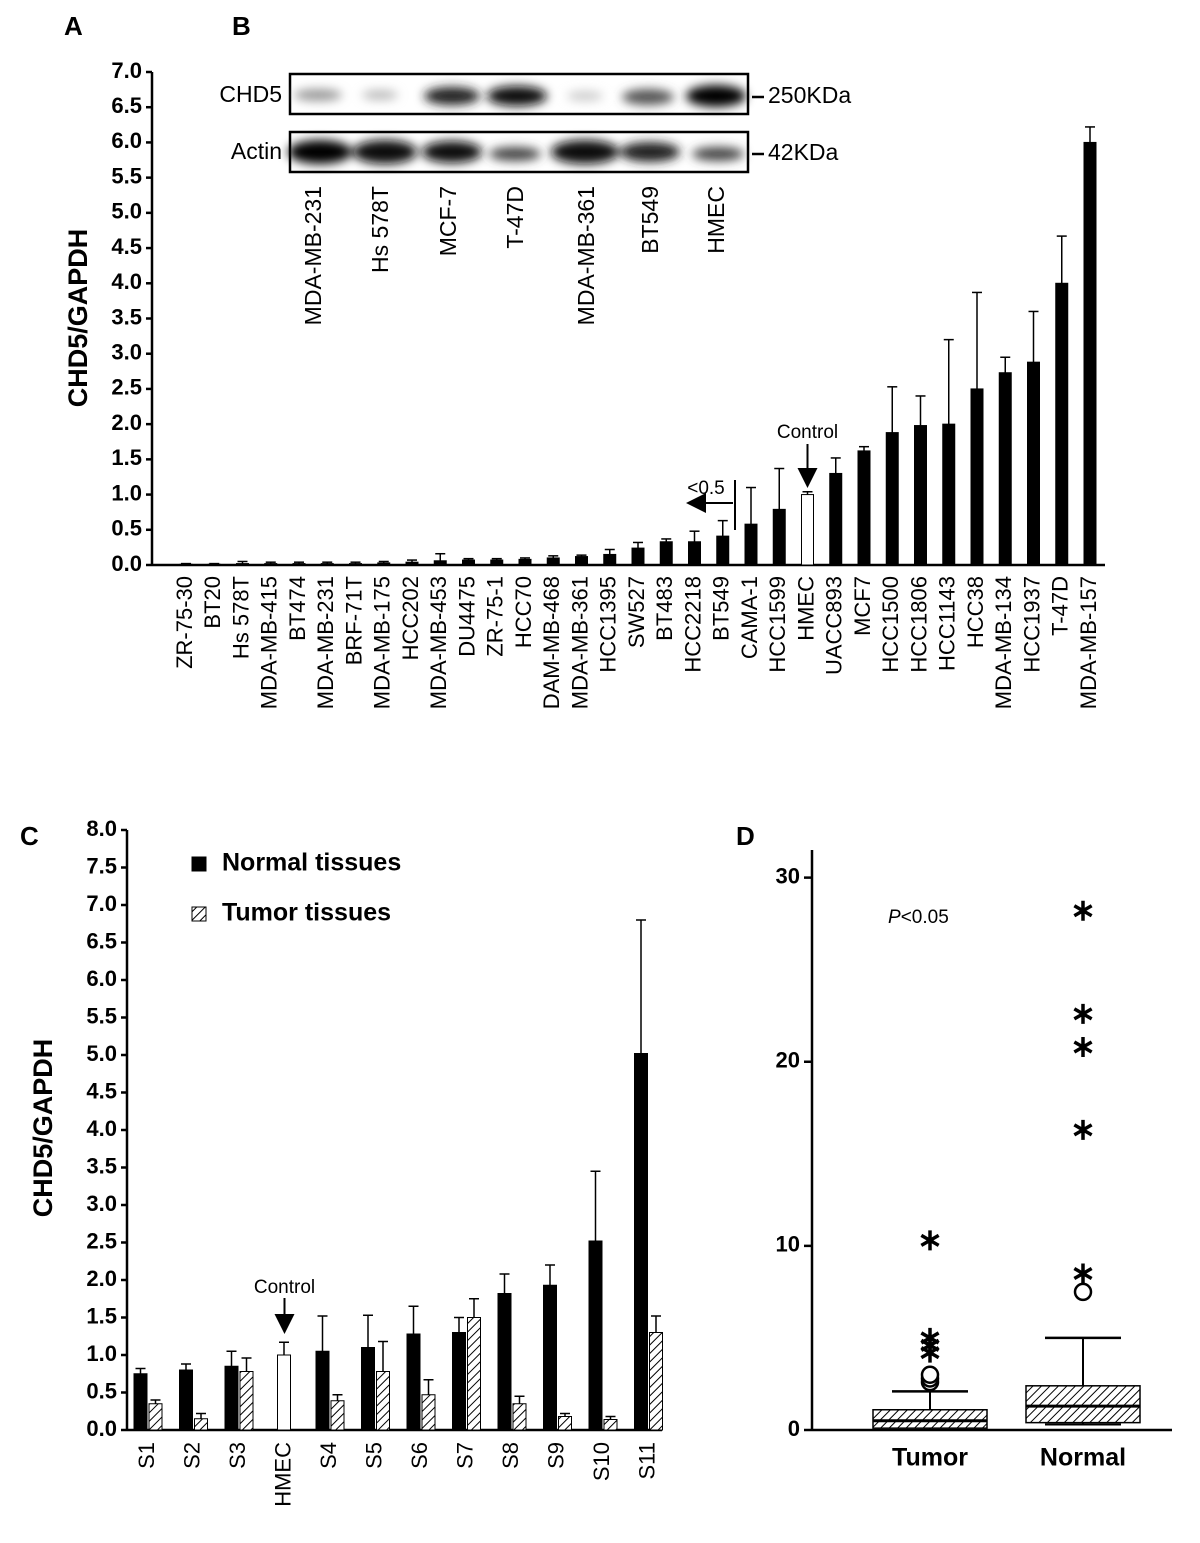  Describe the element at coordinates (692, 624) in the screenshot. I see `x-tick-label: HCC2218` at that location.